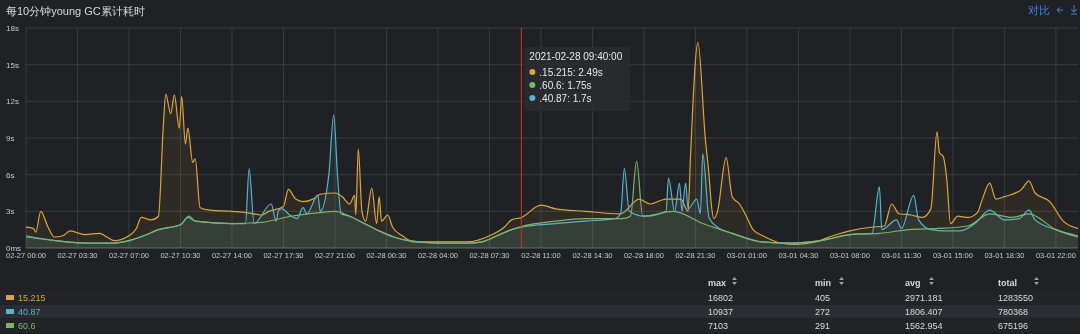 Image resolution: width=1080 pixels, height=334 pixels. I want to click on annotation: .15.215: 2.49s, so click(571, 72).